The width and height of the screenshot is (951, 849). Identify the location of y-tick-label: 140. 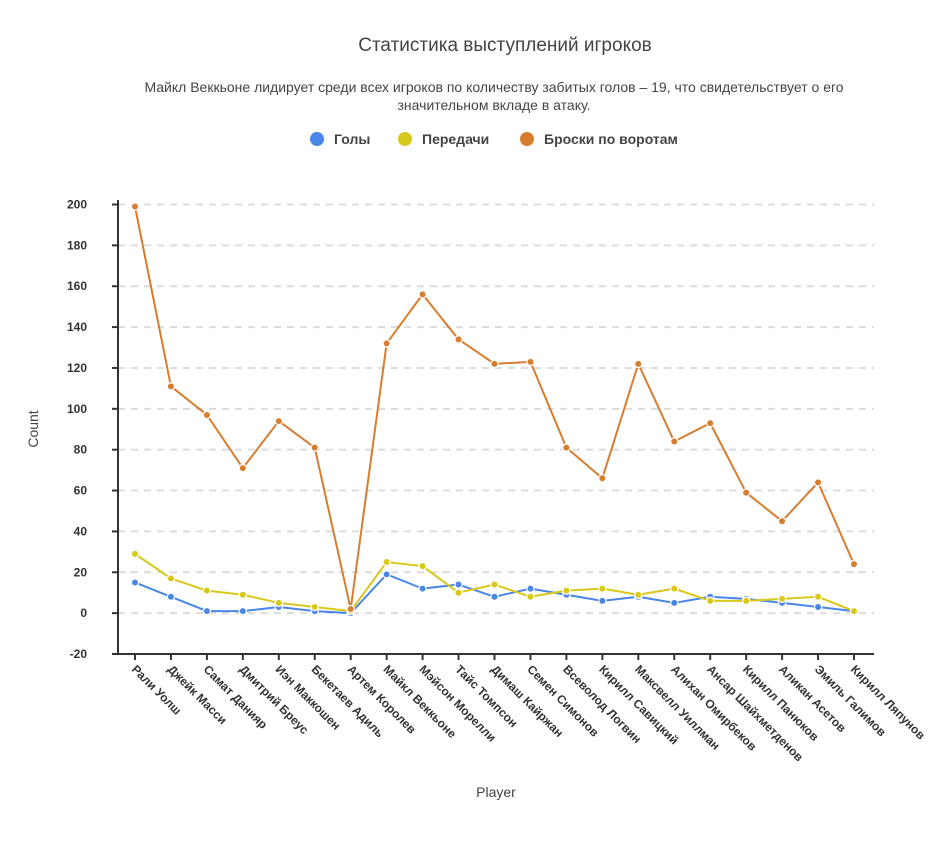
(77, 327).